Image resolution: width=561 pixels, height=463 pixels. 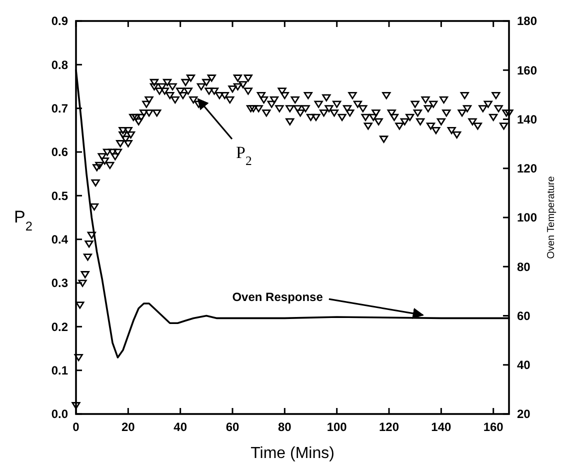 I want to click on annotation: P$_{2}$, so click(x=244, y=155).